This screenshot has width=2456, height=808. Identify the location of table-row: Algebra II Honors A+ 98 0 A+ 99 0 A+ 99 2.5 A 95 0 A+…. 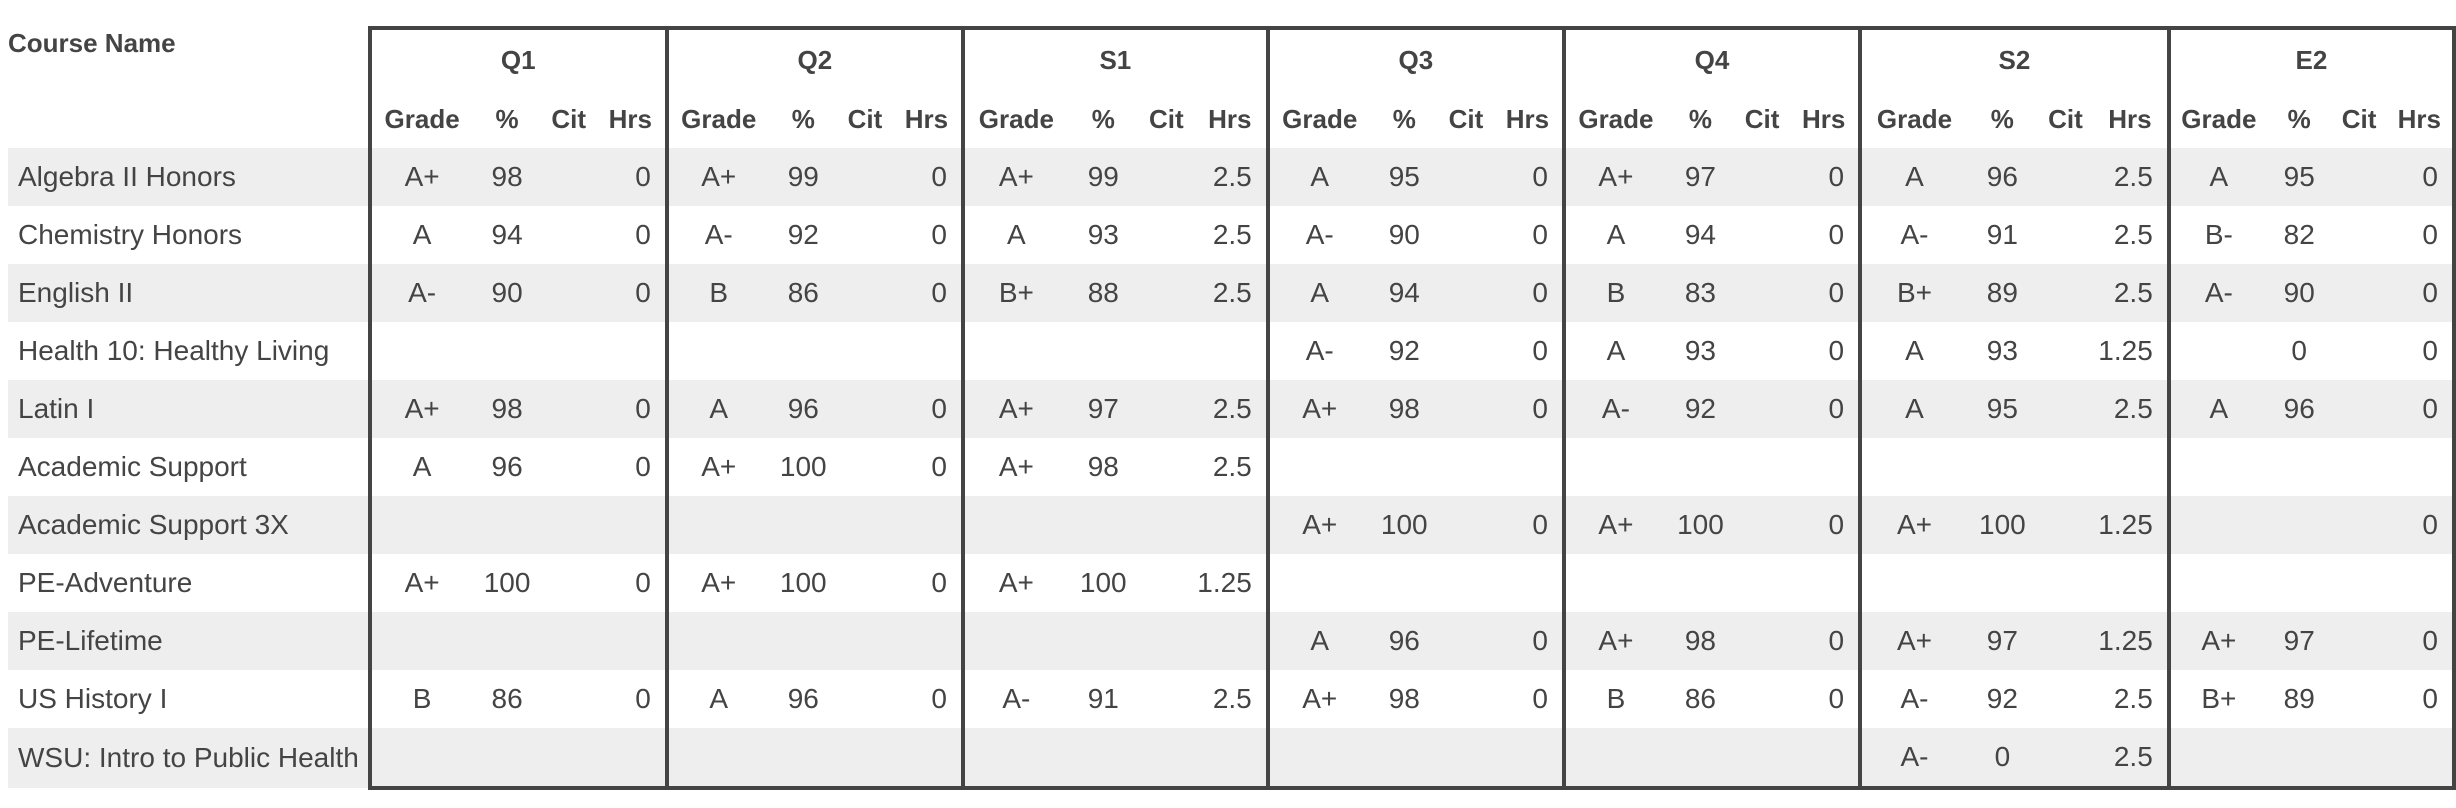
(1232, 177).